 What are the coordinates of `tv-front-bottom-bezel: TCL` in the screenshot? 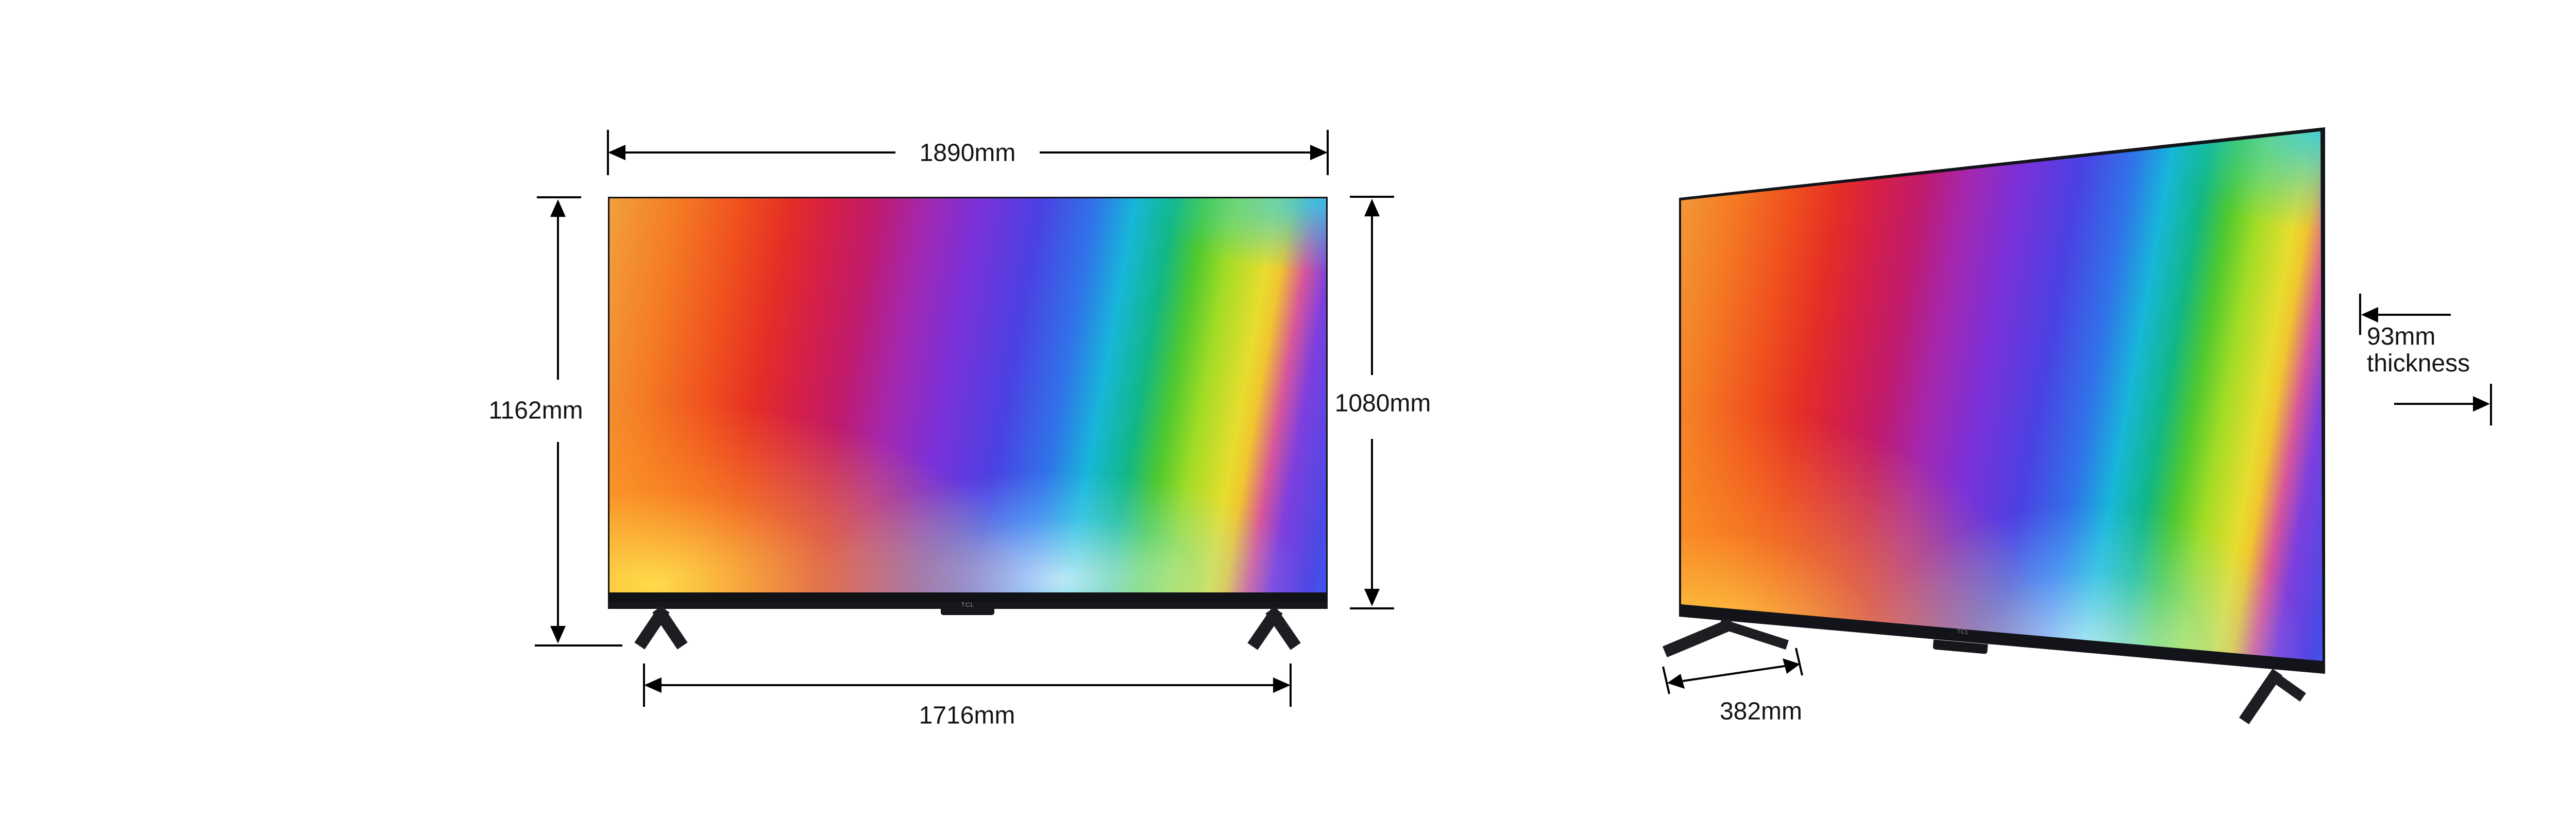 It's located at (968, 605).